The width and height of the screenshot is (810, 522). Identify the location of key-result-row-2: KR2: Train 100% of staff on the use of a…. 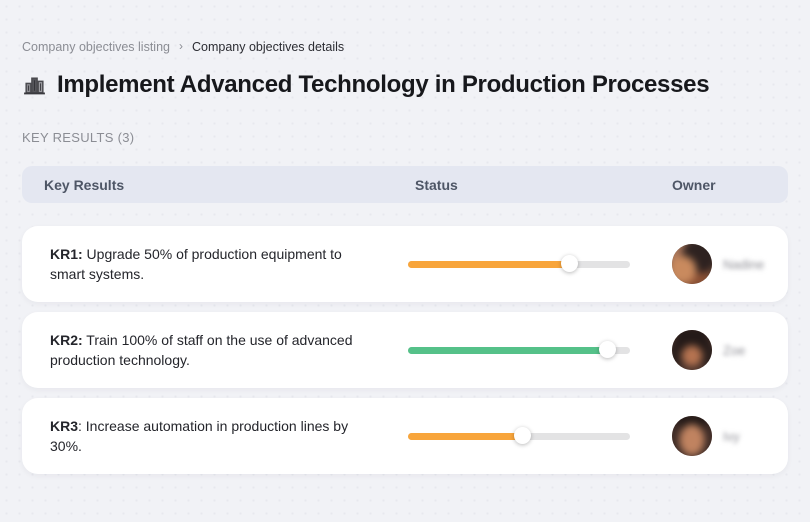
(405, 350).